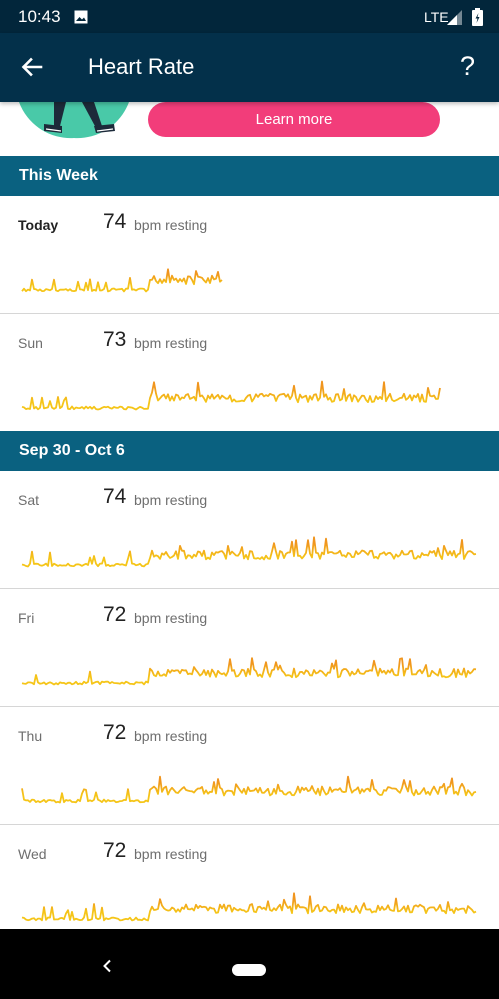  What do you see at coordinates (73, 124) in the screenshot?
I see `runner-illustration` at bounding box center [73, 124].